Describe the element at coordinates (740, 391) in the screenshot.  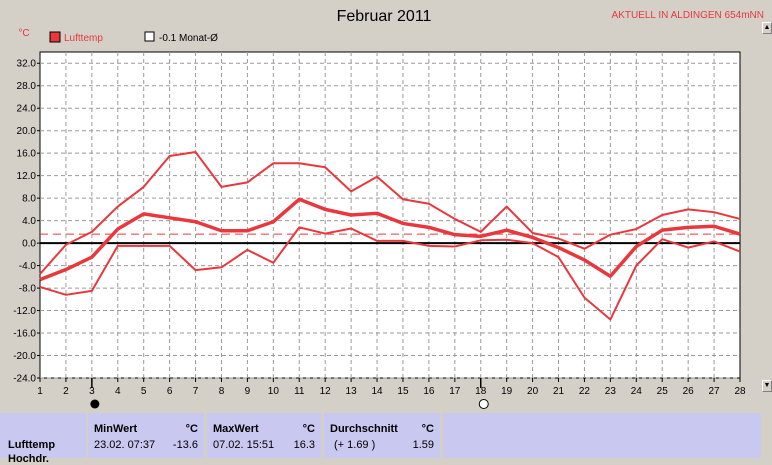
I see `x-tick-label: 28` at that location.